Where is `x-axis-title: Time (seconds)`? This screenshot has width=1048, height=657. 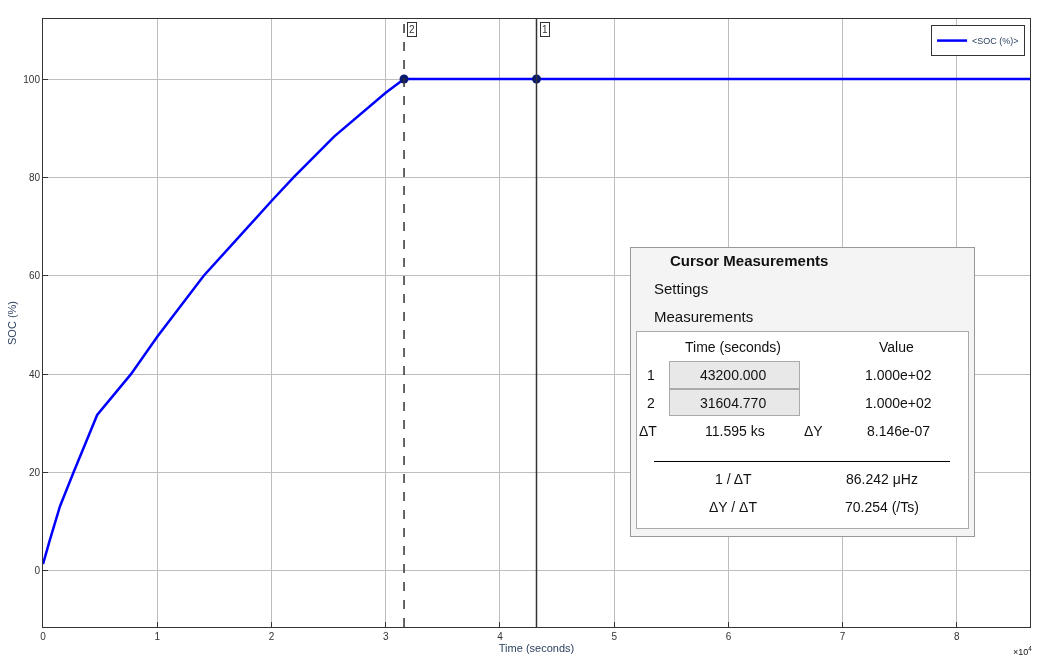 x-axis-title: Time (seconds) is located at coordinates (536, 648).